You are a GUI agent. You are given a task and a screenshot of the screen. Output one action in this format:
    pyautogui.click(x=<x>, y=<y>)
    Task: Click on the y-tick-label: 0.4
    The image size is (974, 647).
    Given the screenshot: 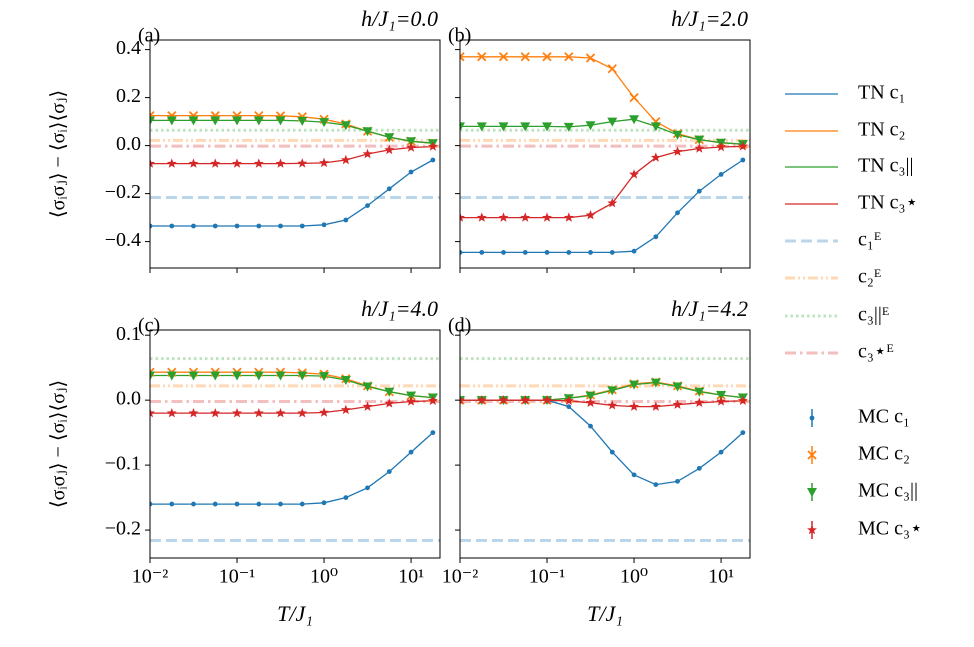 What is the action you would take?
    pyautogui.click(x=128, y=48)
    